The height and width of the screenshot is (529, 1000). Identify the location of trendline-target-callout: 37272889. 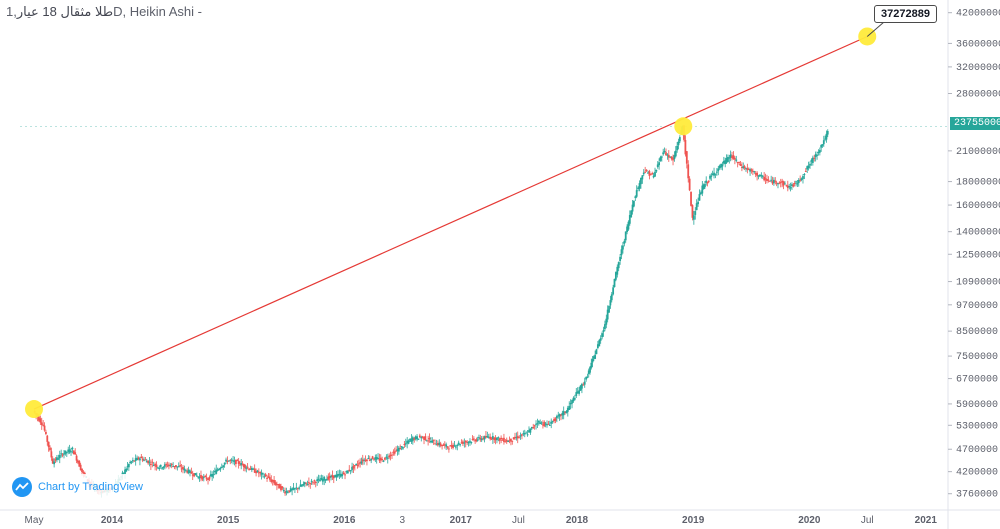
(905, 14).